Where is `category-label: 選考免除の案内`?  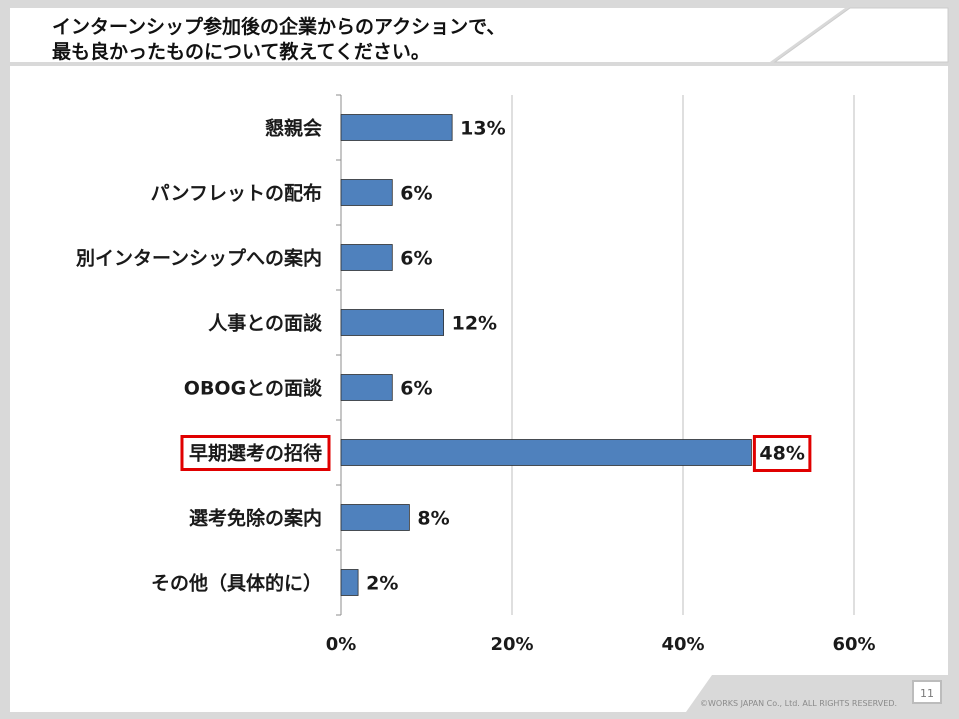 category-label: 選考免除の案内 is located at coordinates (255, 518).